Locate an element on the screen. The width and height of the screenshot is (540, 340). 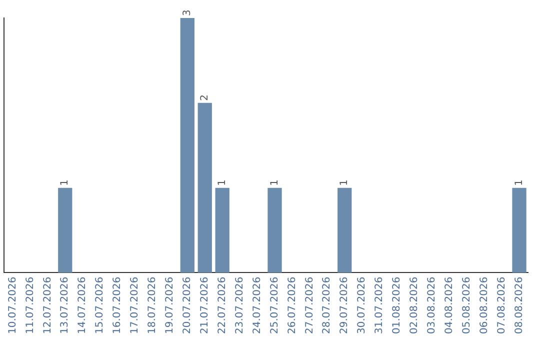
x-tick-label: 30.07.2026 is located at coordinates (362, 305).